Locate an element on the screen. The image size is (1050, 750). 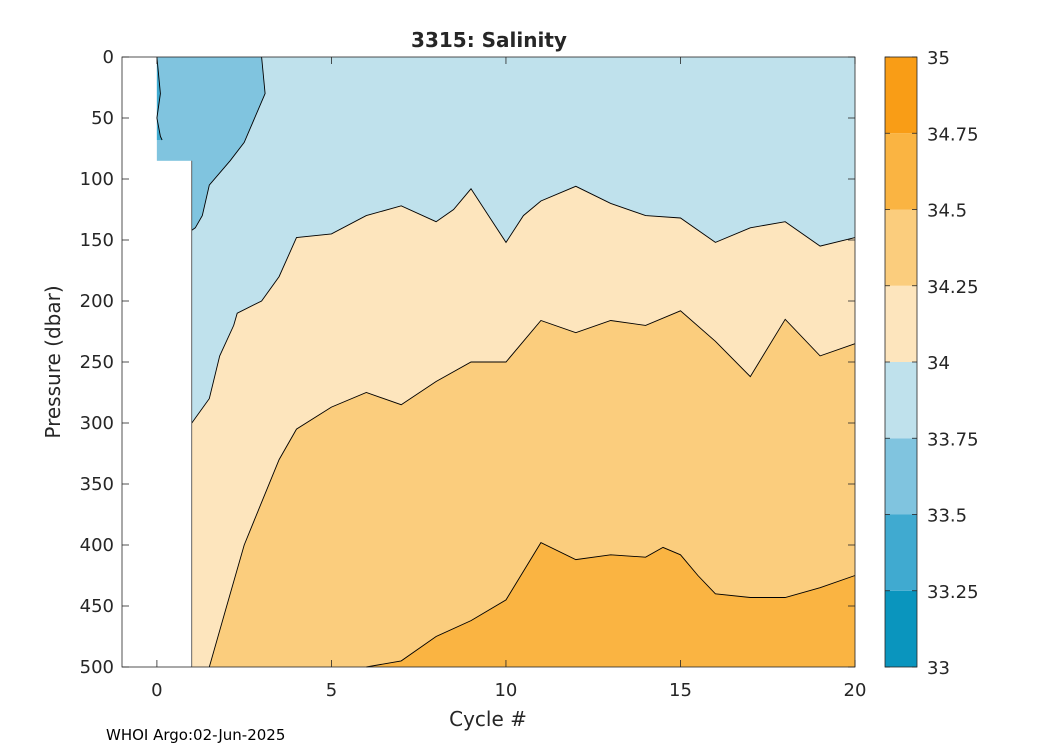
band-34.5-34.75 is located at coordinates (610, 604).